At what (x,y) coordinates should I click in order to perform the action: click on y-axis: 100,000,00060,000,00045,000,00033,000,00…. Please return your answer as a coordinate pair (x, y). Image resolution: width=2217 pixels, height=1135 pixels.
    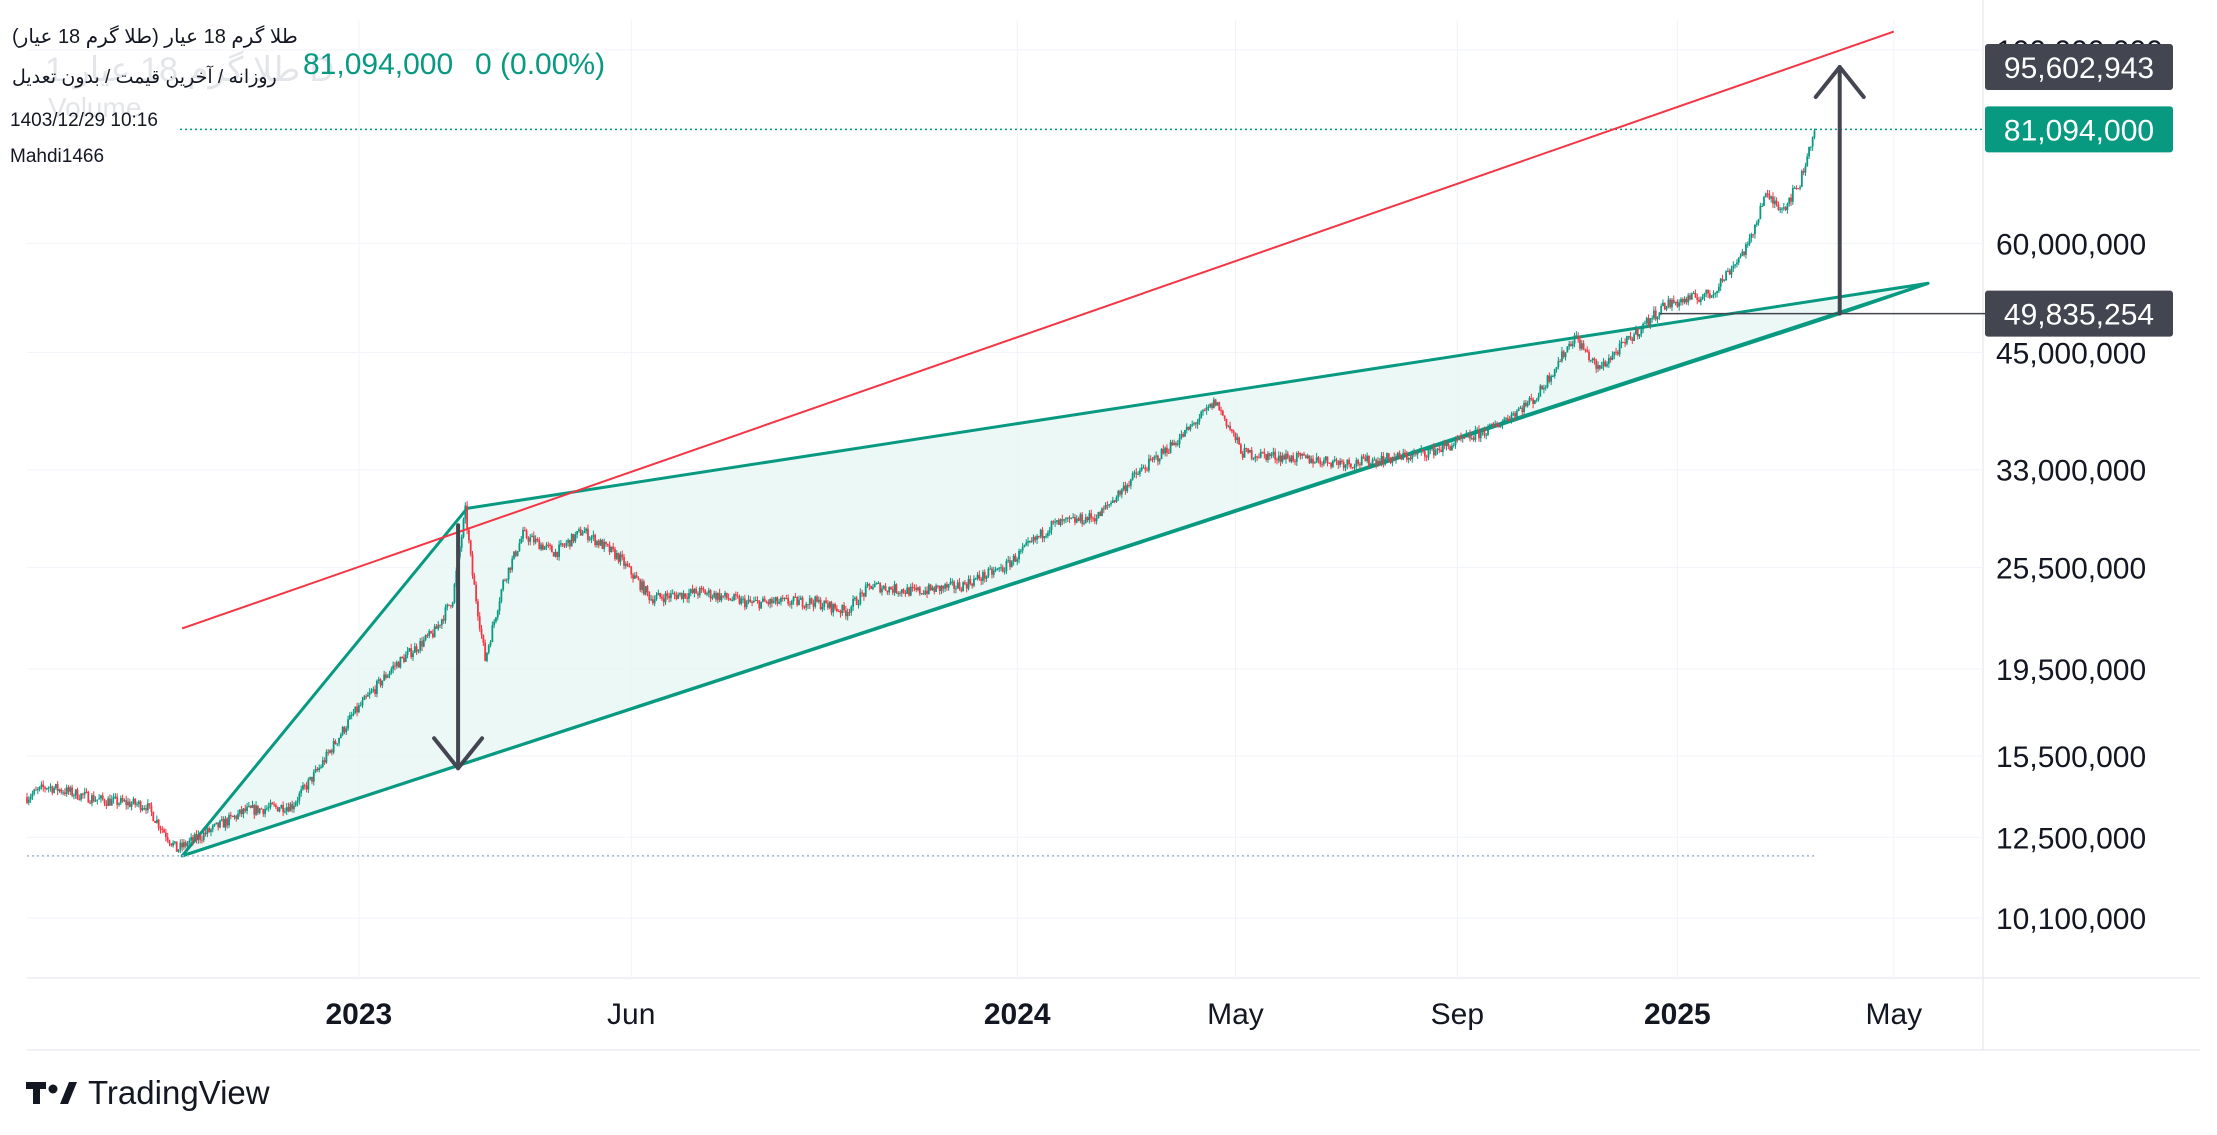
    Looking at the image, I should click on (2079, 485).